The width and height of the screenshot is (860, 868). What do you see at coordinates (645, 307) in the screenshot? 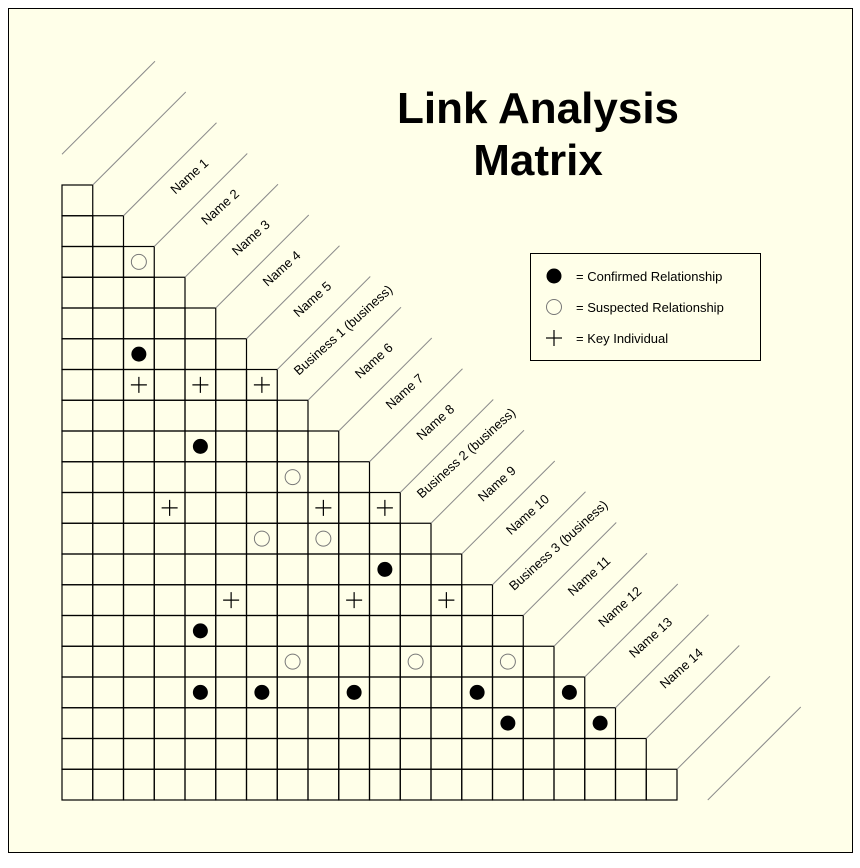
I see `legend-box` at bounding box center [645, 307].